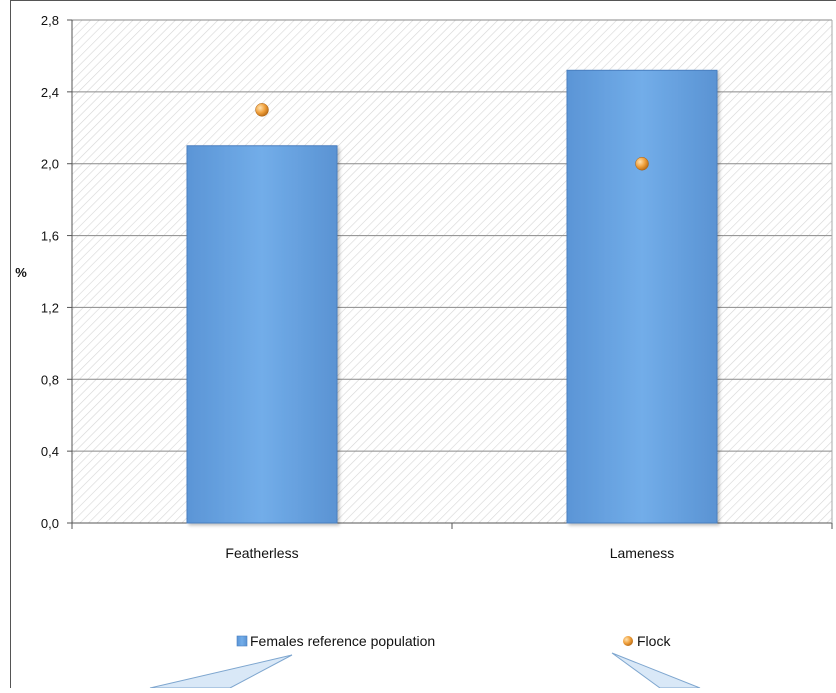 The height and width of the screenshot is (693, 836). I want to click on y-tick-label: 2,4, so click(50, 92).